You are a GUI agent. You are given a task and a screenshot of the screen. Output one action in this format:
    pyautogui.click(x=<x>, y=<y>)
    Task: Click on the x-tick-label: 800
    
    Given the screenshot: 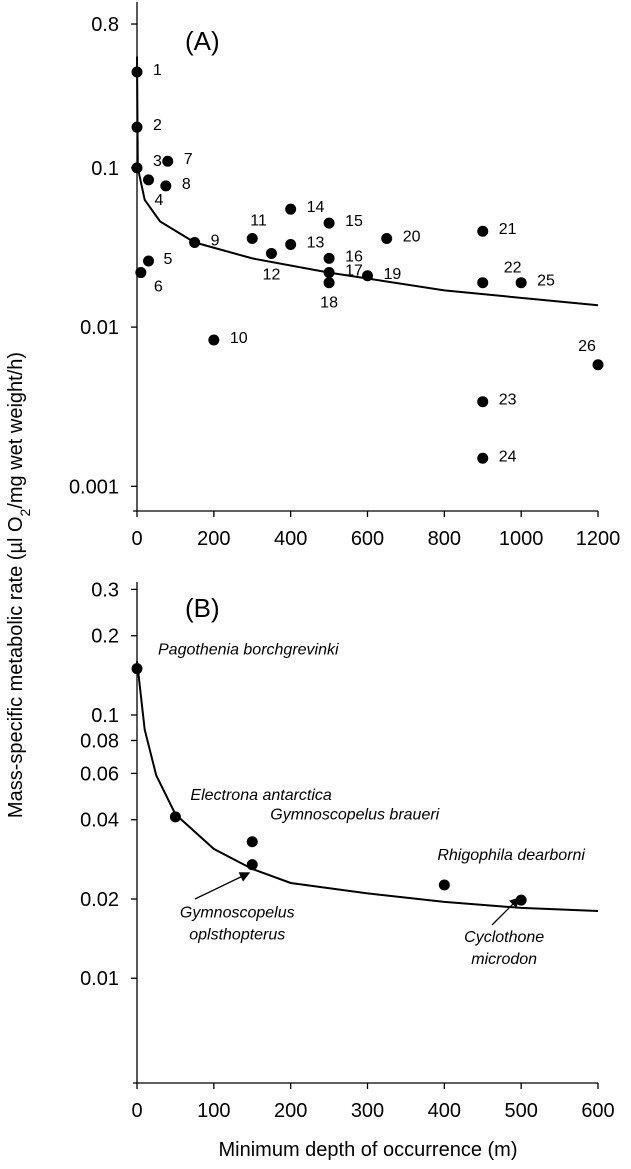 What is the action you would take?
    pyautogui.click(x=444, y=539)
    